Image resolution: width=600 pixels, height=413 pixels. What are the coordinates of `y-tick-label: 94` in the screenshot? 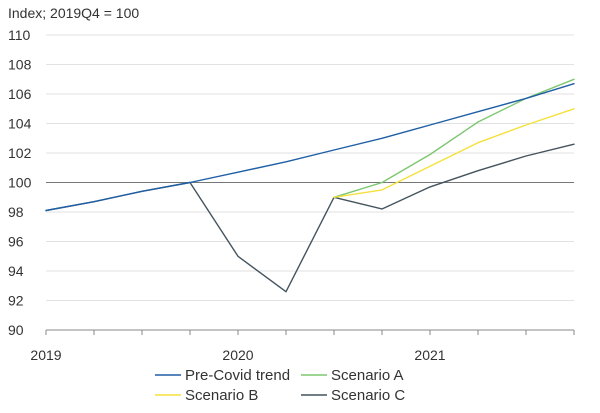 It's located at (16, 271).